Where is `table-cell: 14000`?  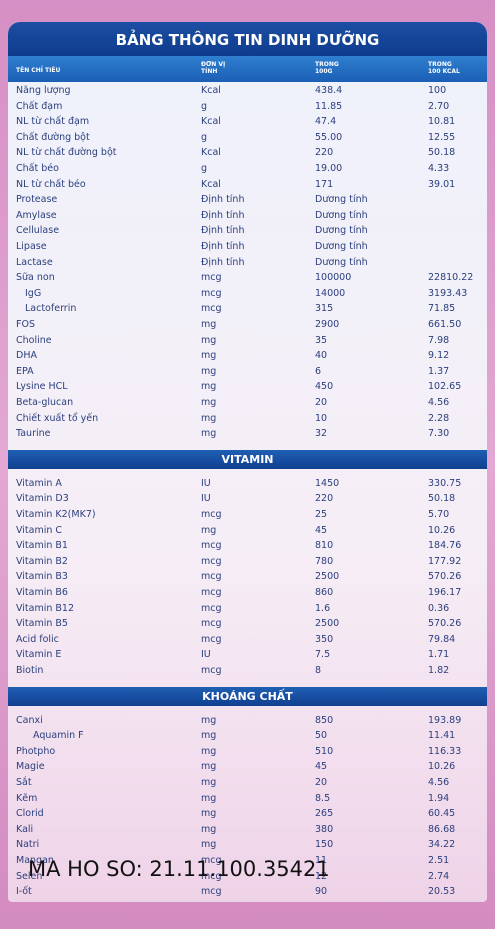 table-cell: 14000 is located at coordinates (330, 293).